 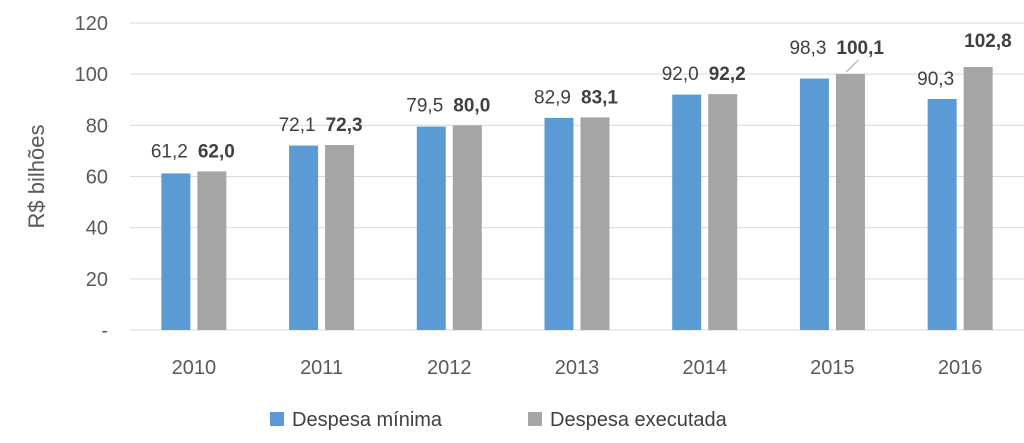 What do you see at coordinates (704, 368) in the screenshot?
I see `x-tick-label: 2014` at bounding box center [704, 368].